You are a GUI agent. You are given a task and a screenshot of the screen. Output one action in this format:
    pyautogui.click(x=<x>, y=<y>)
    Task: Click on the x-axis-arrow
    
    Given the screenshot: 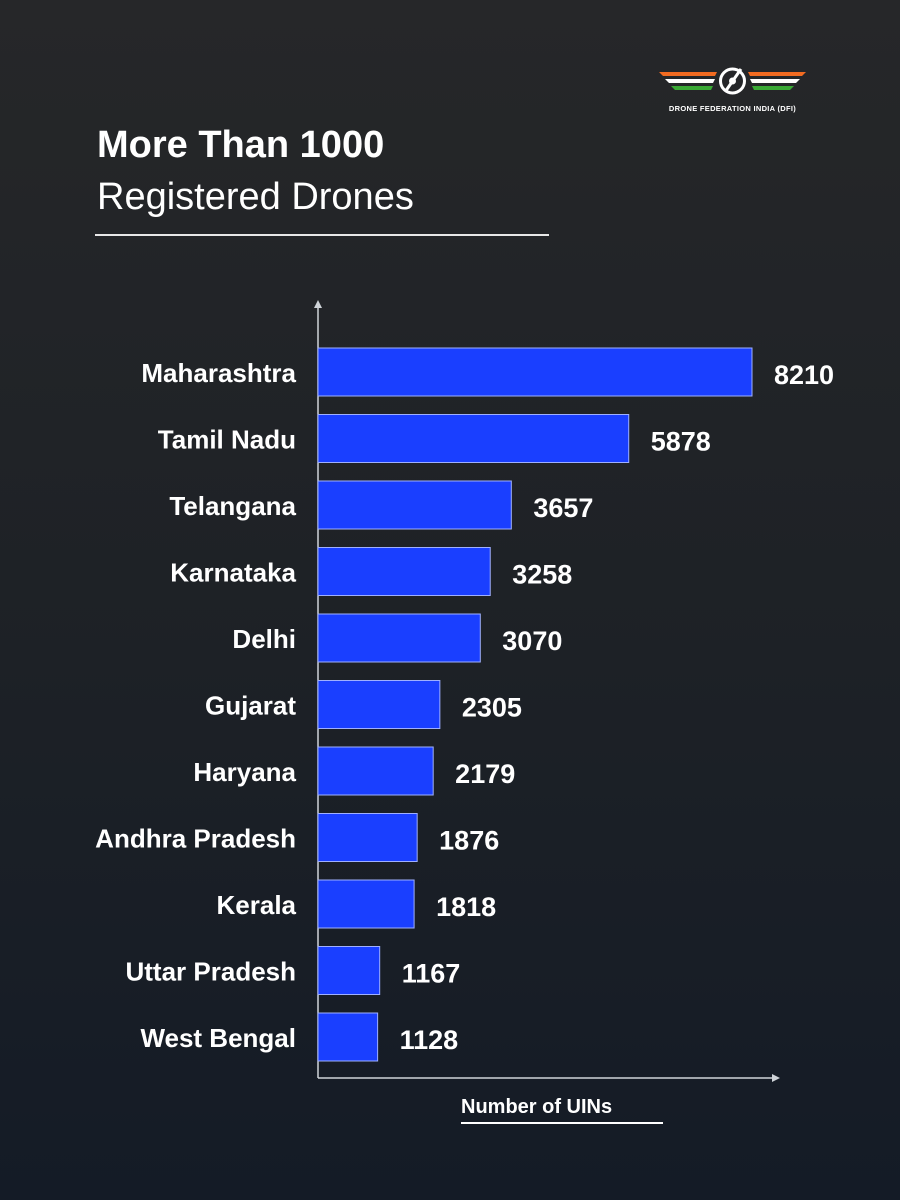 What is the action you would take?
    pyautogui.click(x=776, y=1078)
    